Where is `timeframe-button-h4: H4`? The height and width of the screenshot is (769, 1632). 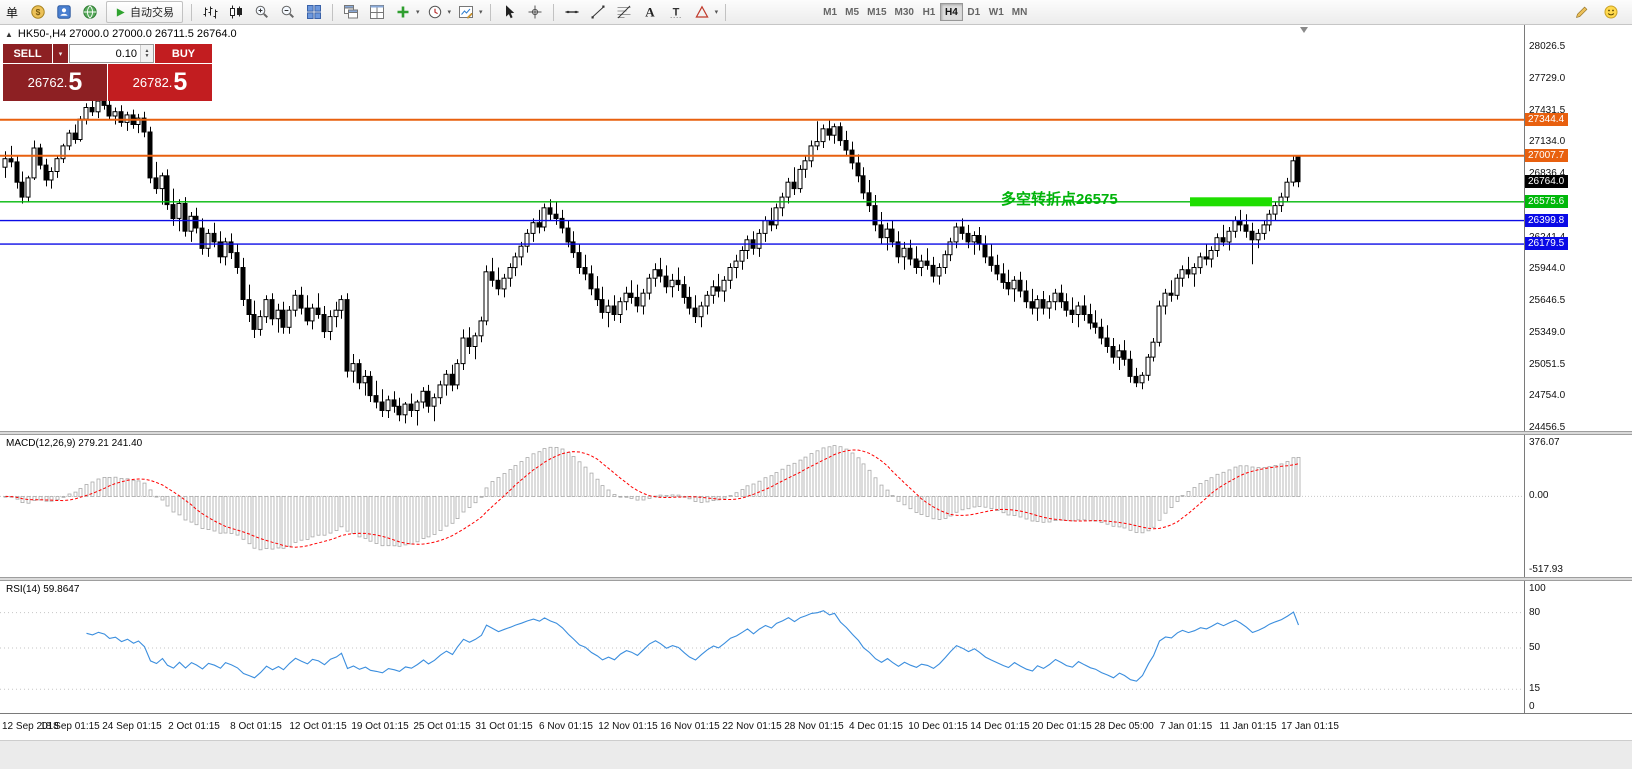 timeframe-button-h4: H4 is located at coordinates (951, 12).